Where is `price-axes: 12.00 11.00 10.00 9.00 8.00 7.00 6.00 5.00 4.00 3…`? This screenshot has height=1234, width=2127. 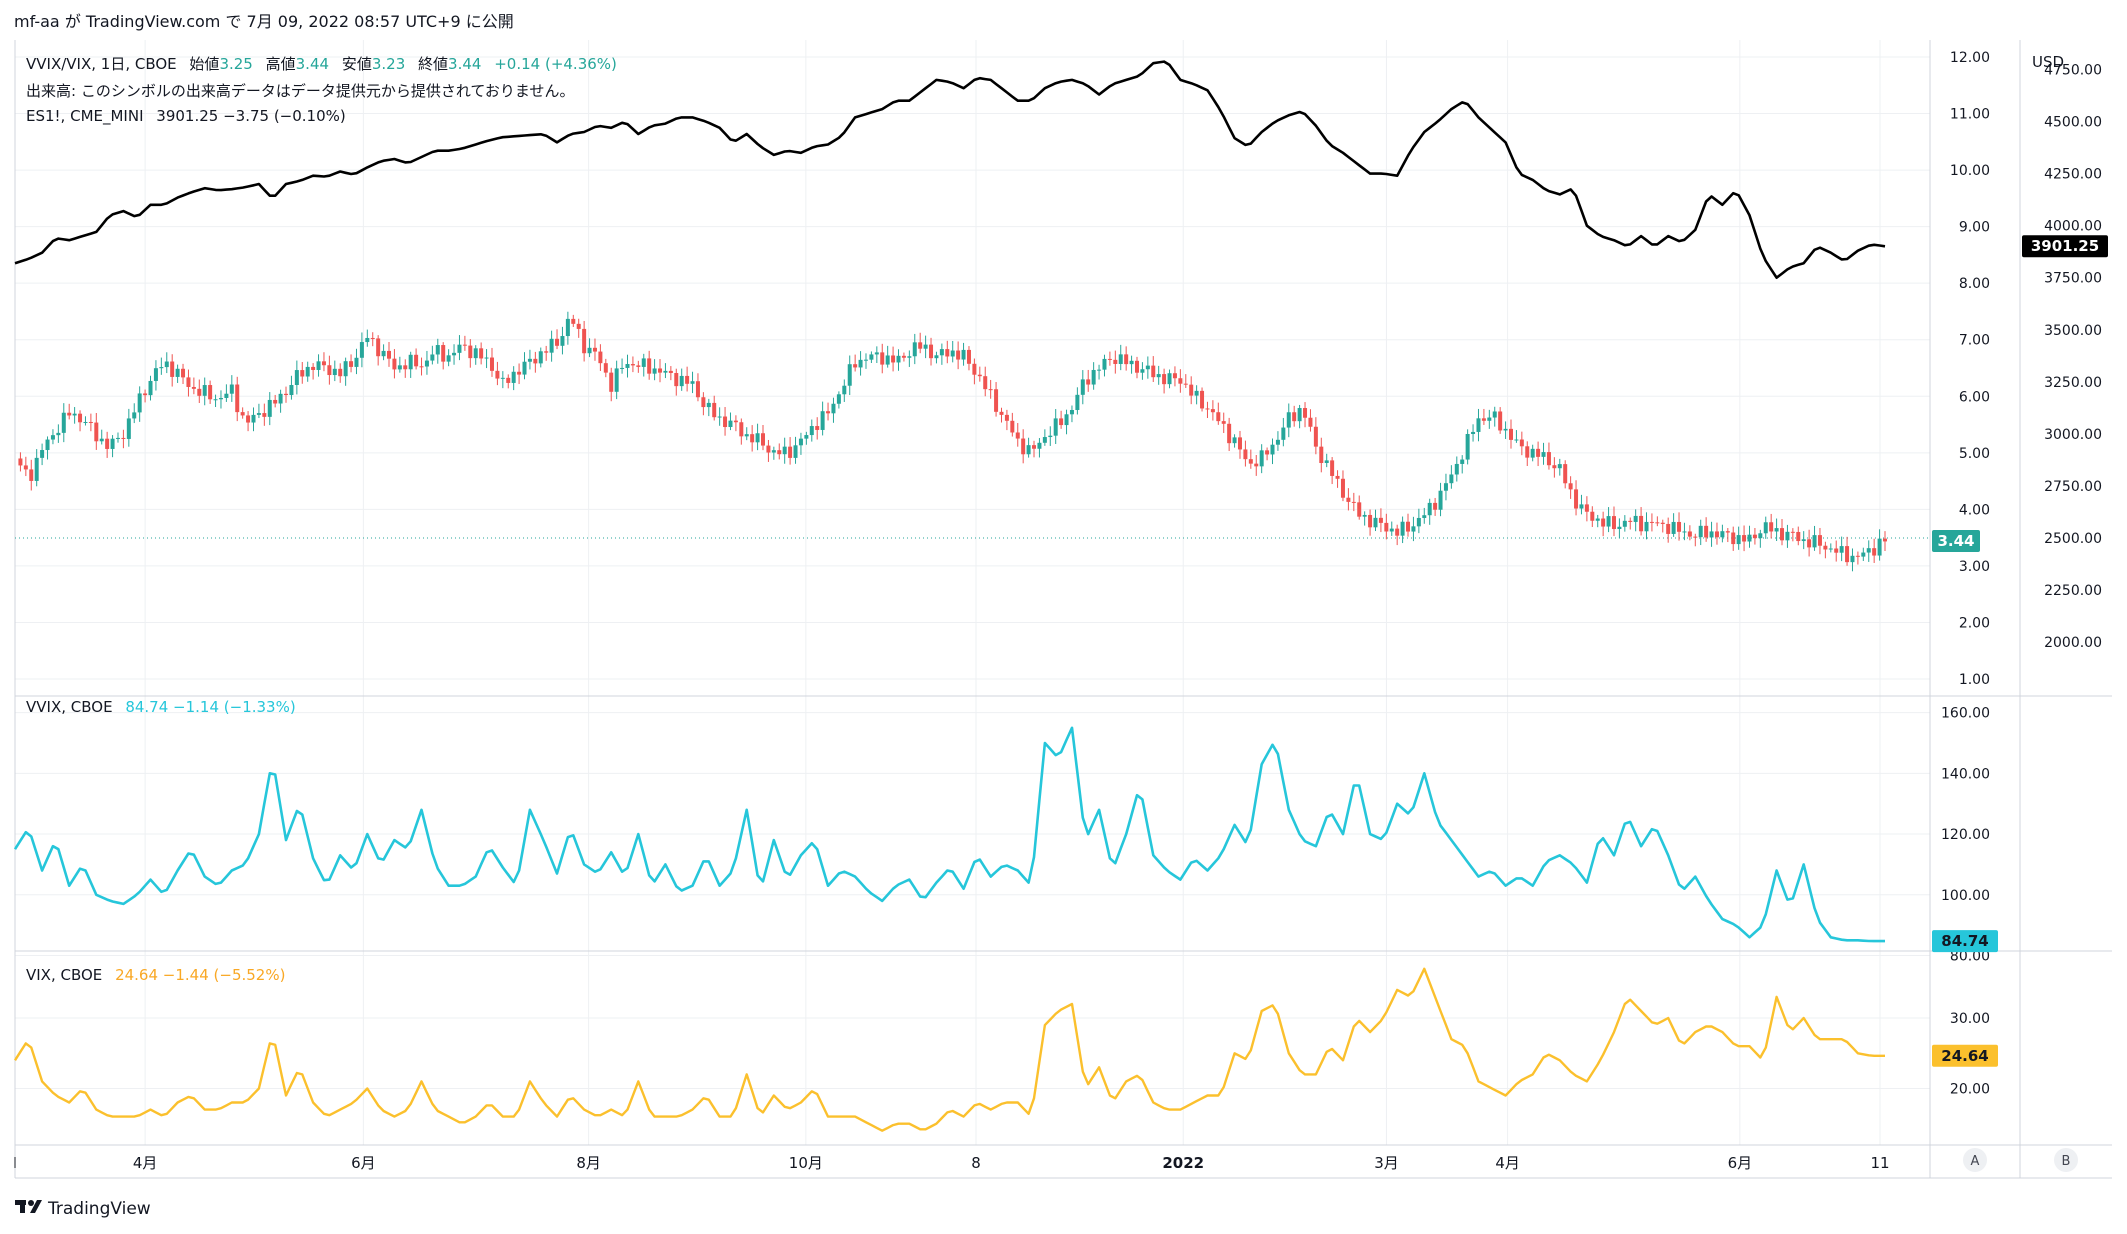
price-axes: 12.00 11.00 10.00 9.00 8.00 7.00 6.00 5.00 4.00 3… is located at coordinates (2021, 573).